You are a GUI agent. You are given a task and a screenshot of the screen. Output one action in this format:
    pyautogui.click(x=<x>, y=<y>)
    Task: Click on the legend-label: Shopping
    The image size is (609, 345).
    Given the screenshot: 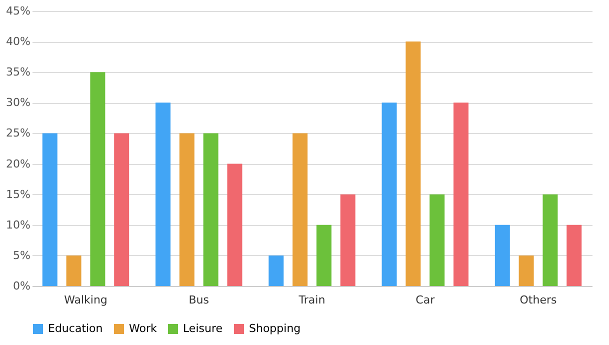 What is the action you would take?
    pyautogui.click(x=275, y=328)
    